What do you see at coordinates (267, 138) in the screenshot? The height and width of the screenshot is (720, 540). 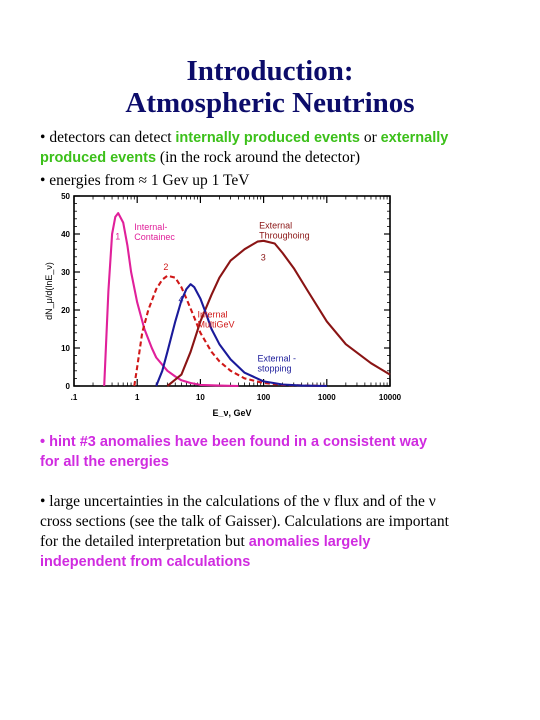 I see `internal-events-highlight: internally produced events` at bounding box center [267, 138].